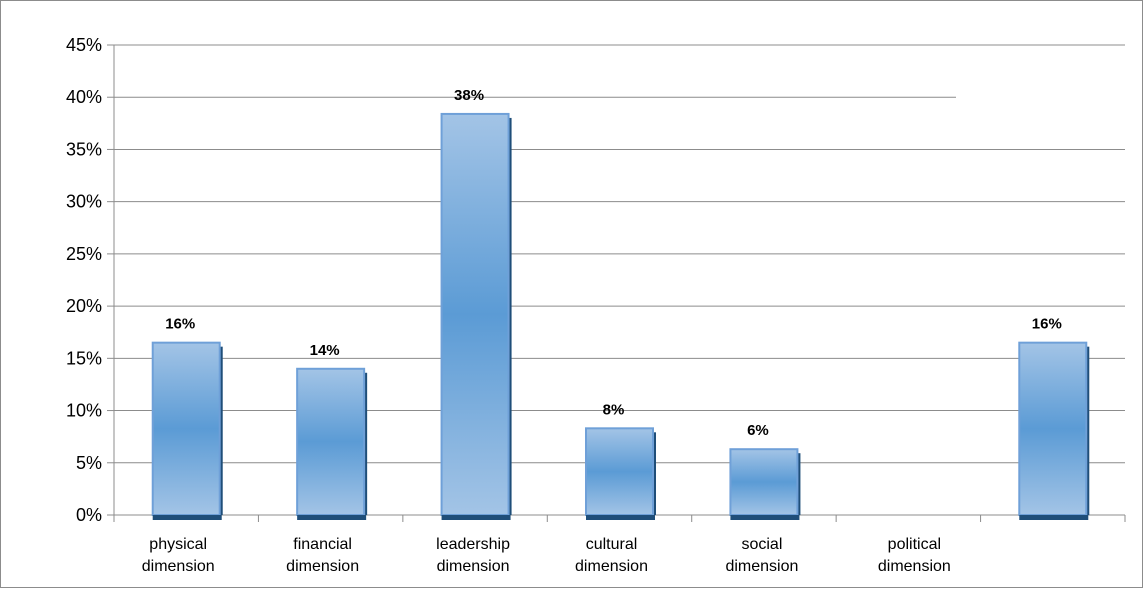 This screenshot has height=592, width=1143. I want to click on y-tick-label: 25%, so click(84, 254).